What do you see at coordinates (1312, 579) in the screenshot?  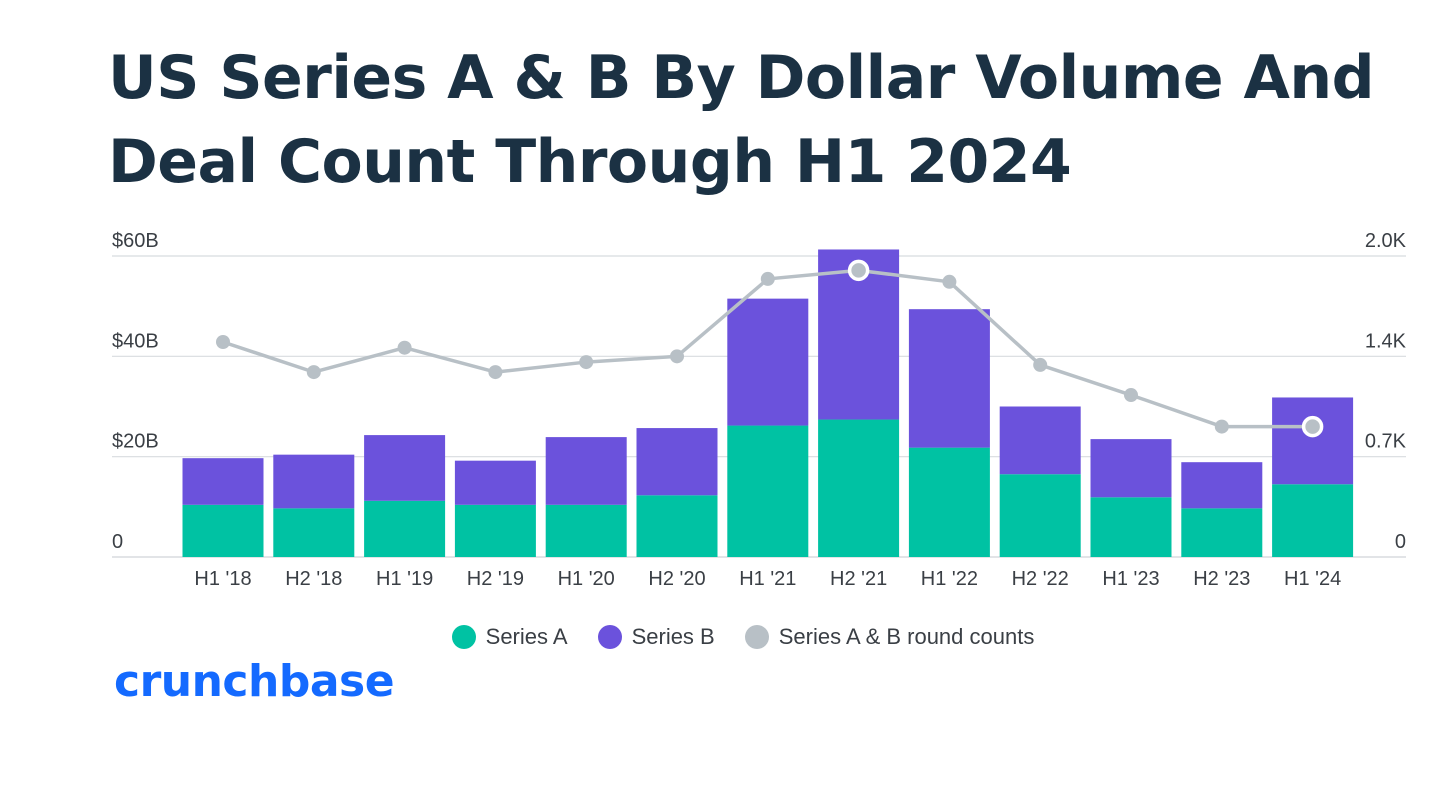 I see `x-axis-tick-label: H1 '24` at bounding box center [1312, 579].